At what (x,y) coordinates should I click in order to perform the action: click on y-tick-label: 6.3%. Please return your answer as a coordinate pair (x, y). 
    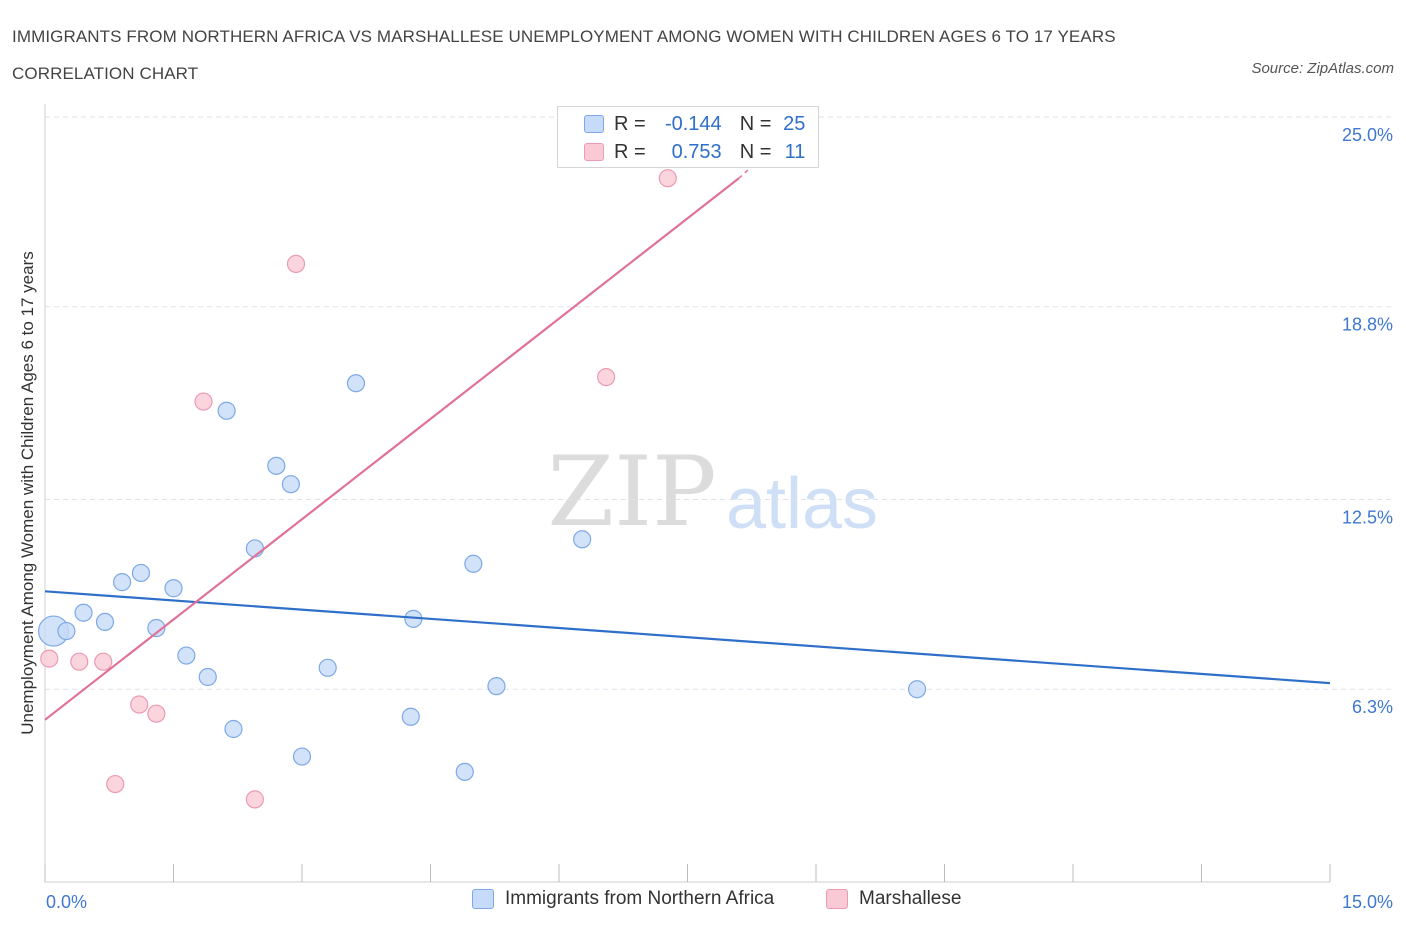
    Looking at the image, I should click on (1372, 707).